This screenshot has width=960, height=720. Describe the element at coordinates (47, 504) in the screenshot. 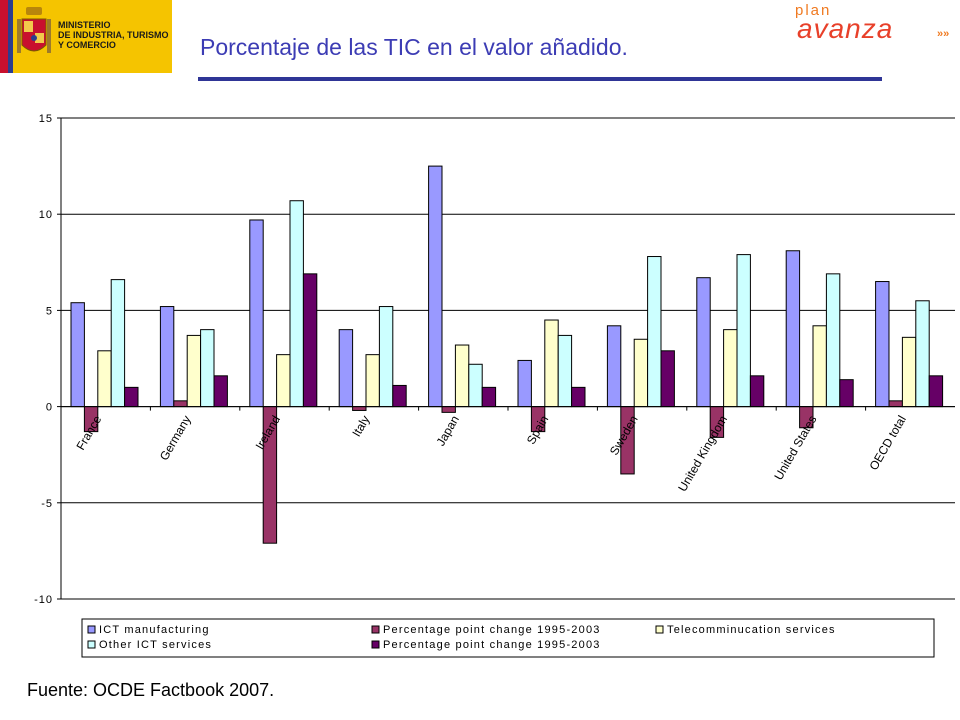

I see `y-tick-label: -5` at that location.